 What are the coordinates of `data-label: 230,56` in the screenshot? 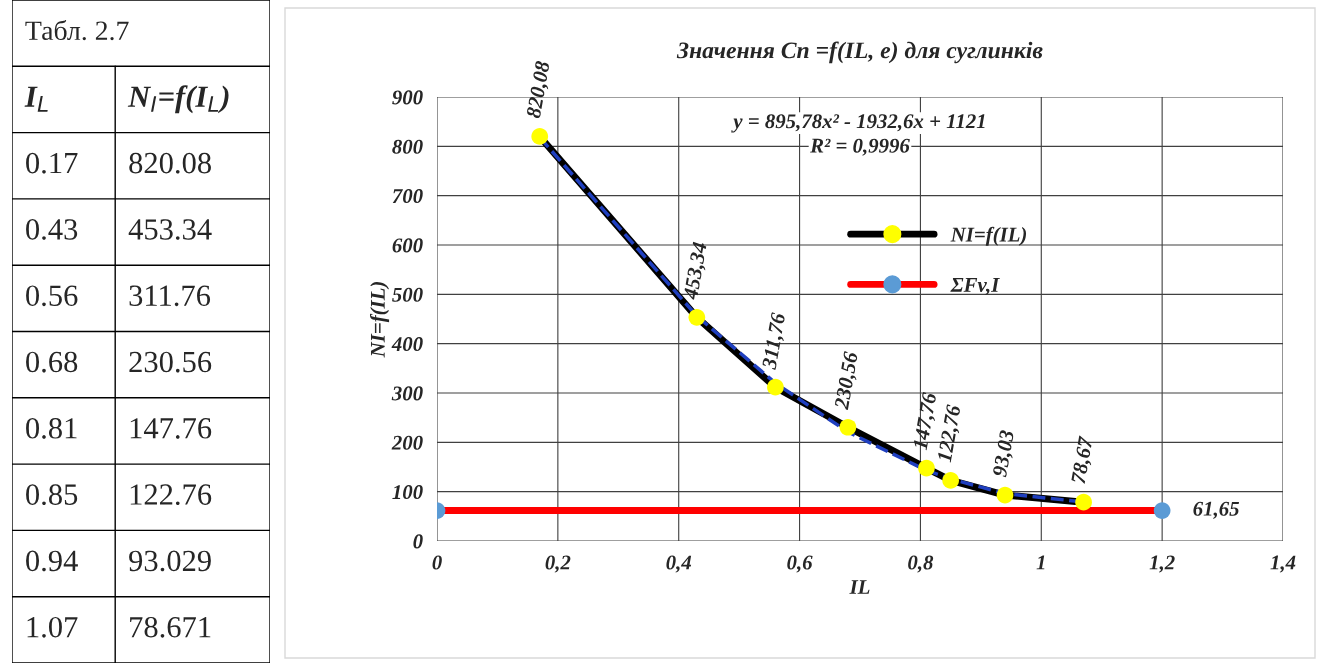 It's located at (847, 380).